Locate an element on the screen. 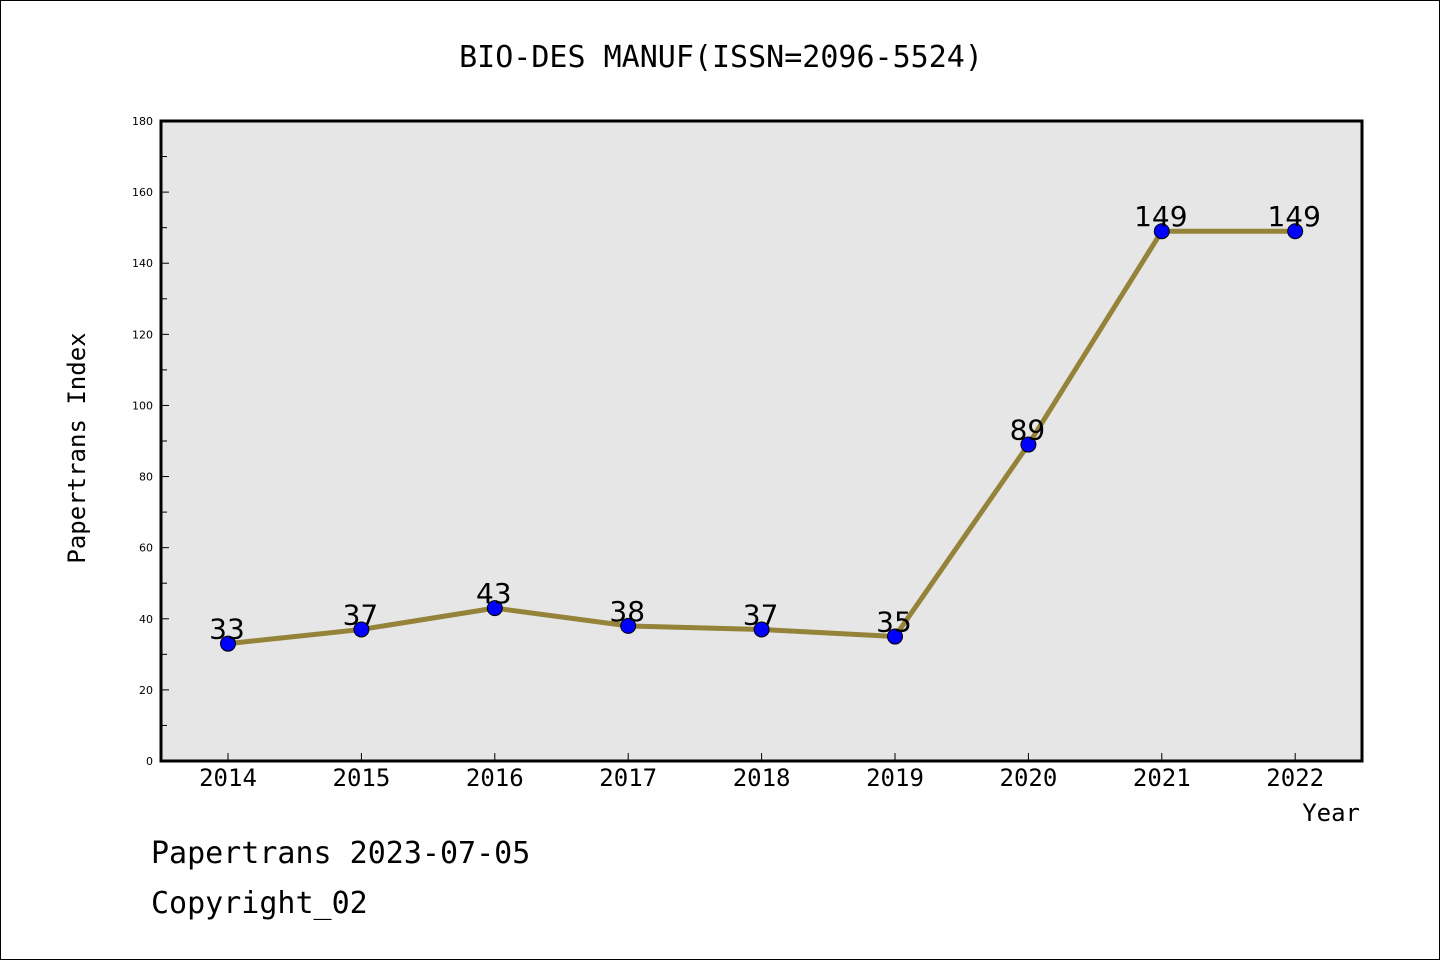 This screenshot has height=961, width=1440. y-tick-label: 0 is located at coordinates (149, 761).